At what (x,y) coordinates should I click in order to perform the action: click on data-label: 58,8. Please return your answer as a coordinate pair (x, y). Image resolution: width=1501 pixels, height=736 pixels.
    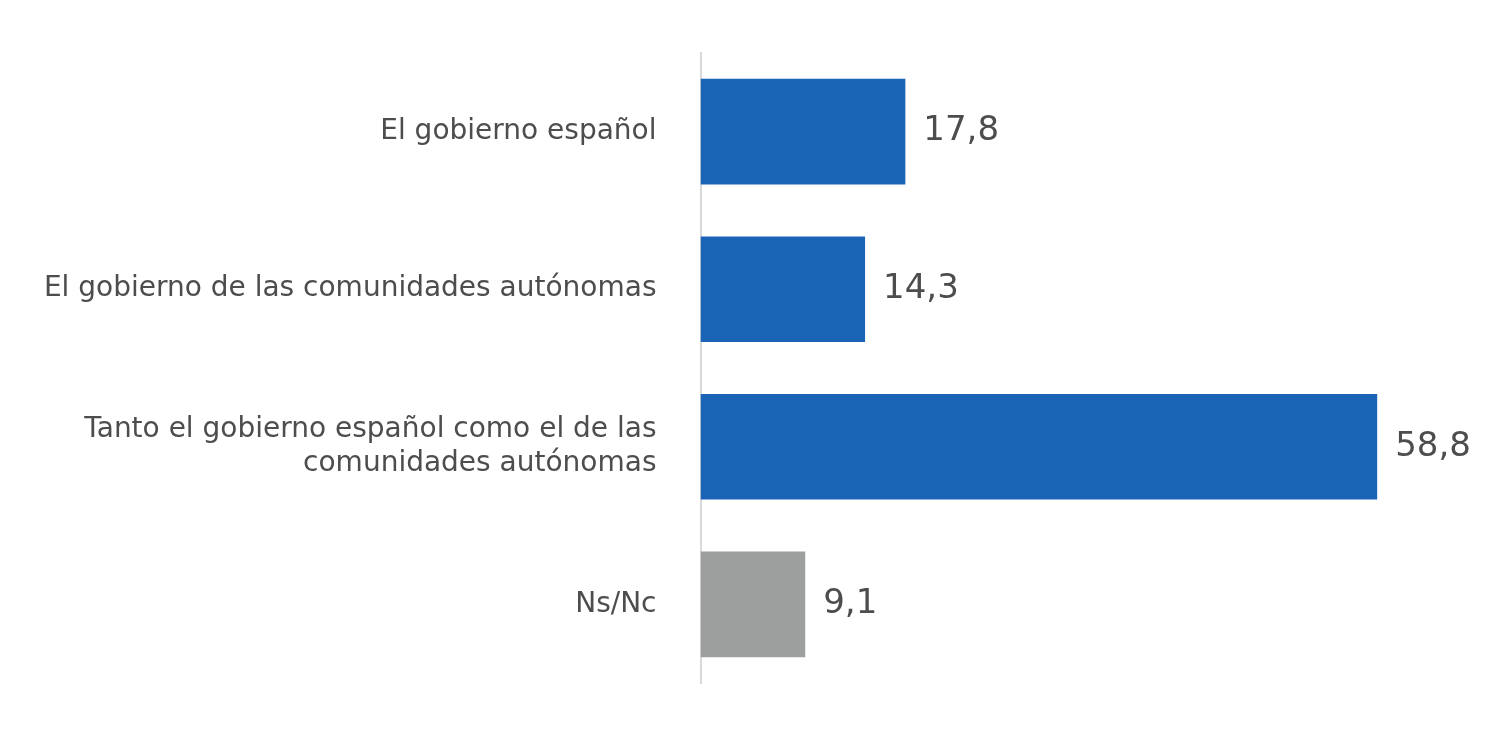
    Looking at the image, I should click on (1433, 443).